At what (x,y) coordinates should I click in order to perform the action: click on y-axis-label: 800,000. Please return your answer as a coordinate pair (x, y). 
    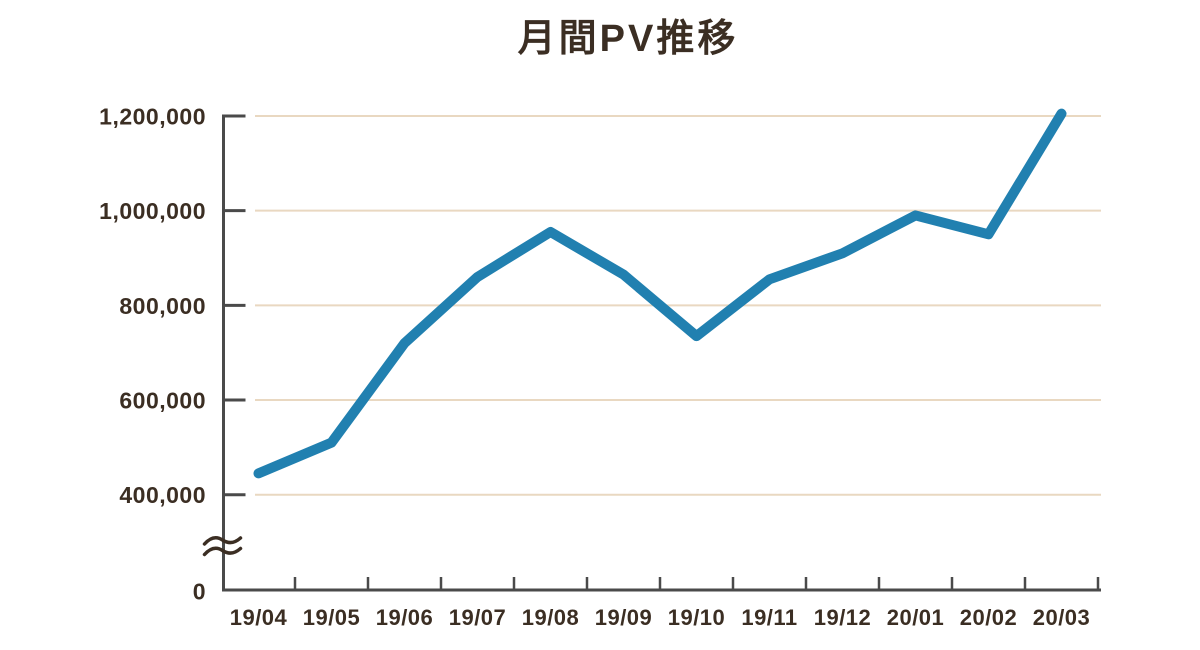
    Looking at the image, I should click on (162, 306).